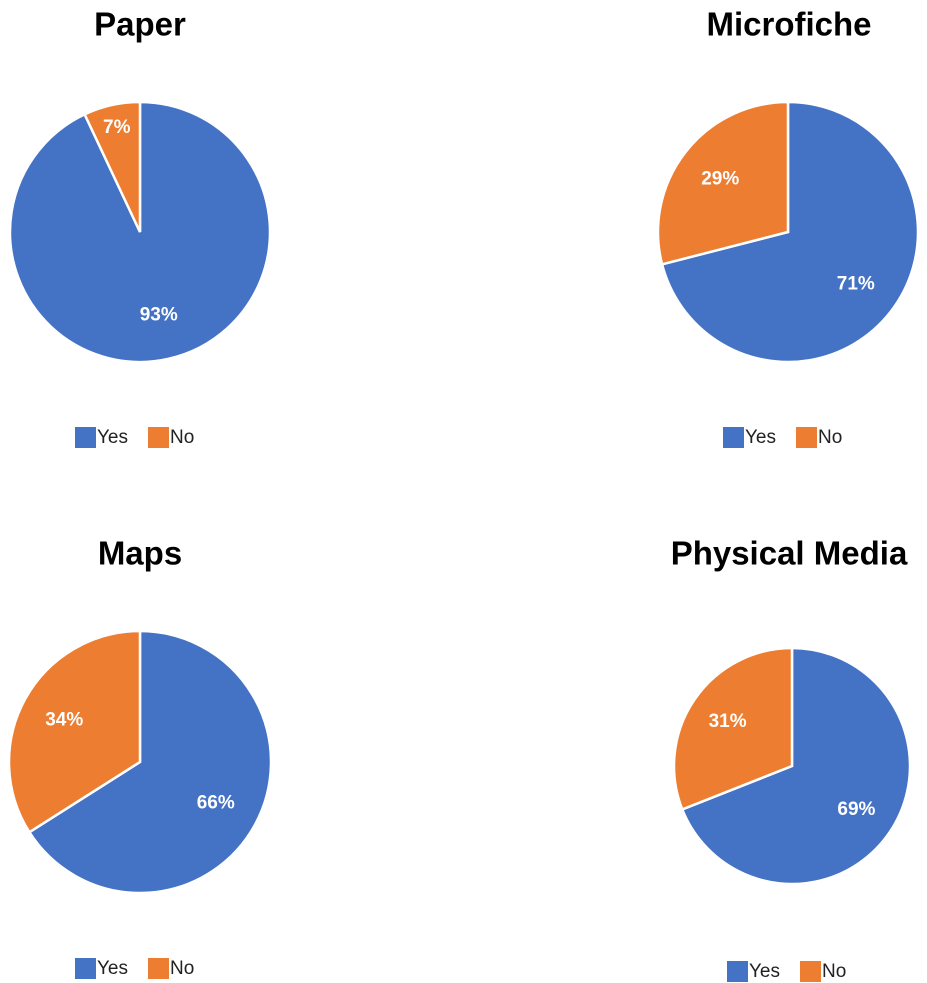 This screenshot has width=927, height=983. I want to click on chart-title: Microfiche, so click(788, 24).